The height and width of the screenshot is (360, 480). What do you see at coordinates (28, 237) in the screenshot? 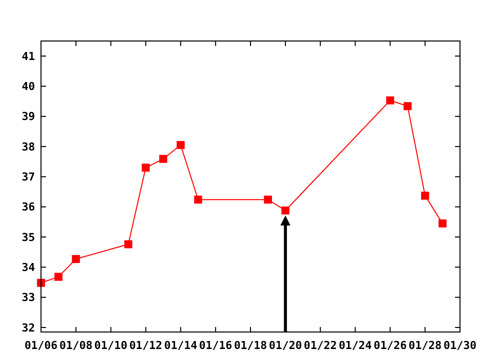
I see `y-tick-label: 35` at bounding box center [28, 237].